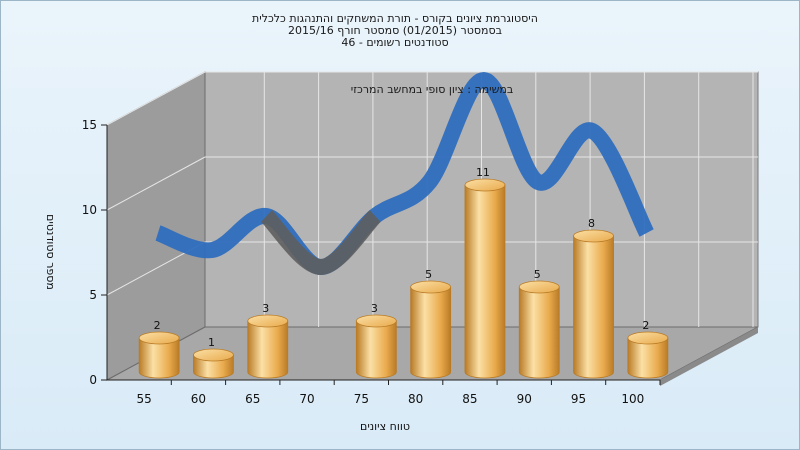 This screenshot has height=450, width=800. What do you see at coordinates (306, 399) in the screenshot?
I see `x-tick-label-70: 70` at bounding box center [306, 399].